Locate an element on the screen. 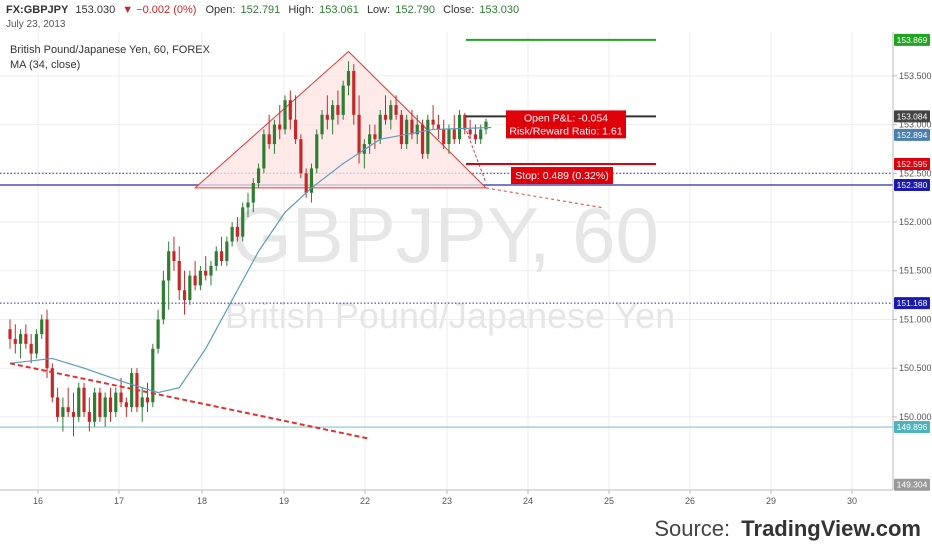 Image resolution: width=932 pixels, height=550 pixels. price-label-text: 152.380 is located at coordinates (912, 185).